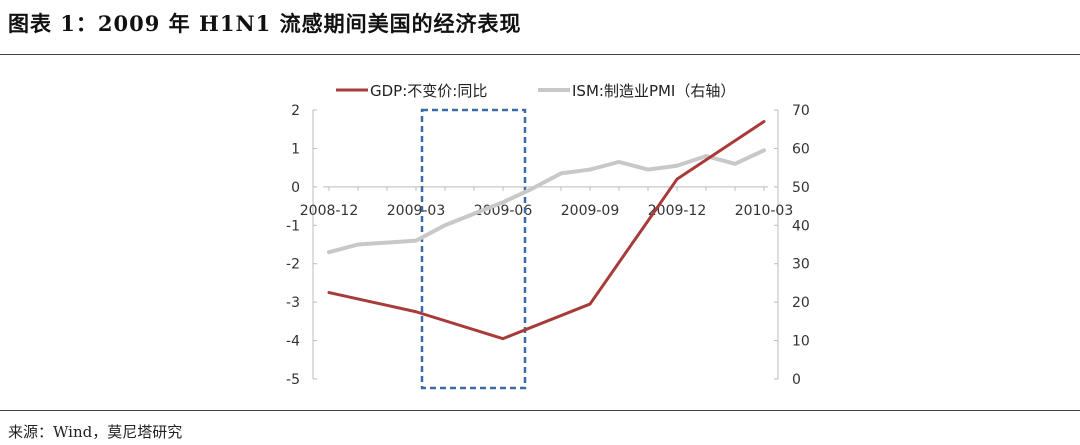  Describe the element at coordinates (329, 211) in the screenshot. I see `x-tick-label: 2008-12` at that location.